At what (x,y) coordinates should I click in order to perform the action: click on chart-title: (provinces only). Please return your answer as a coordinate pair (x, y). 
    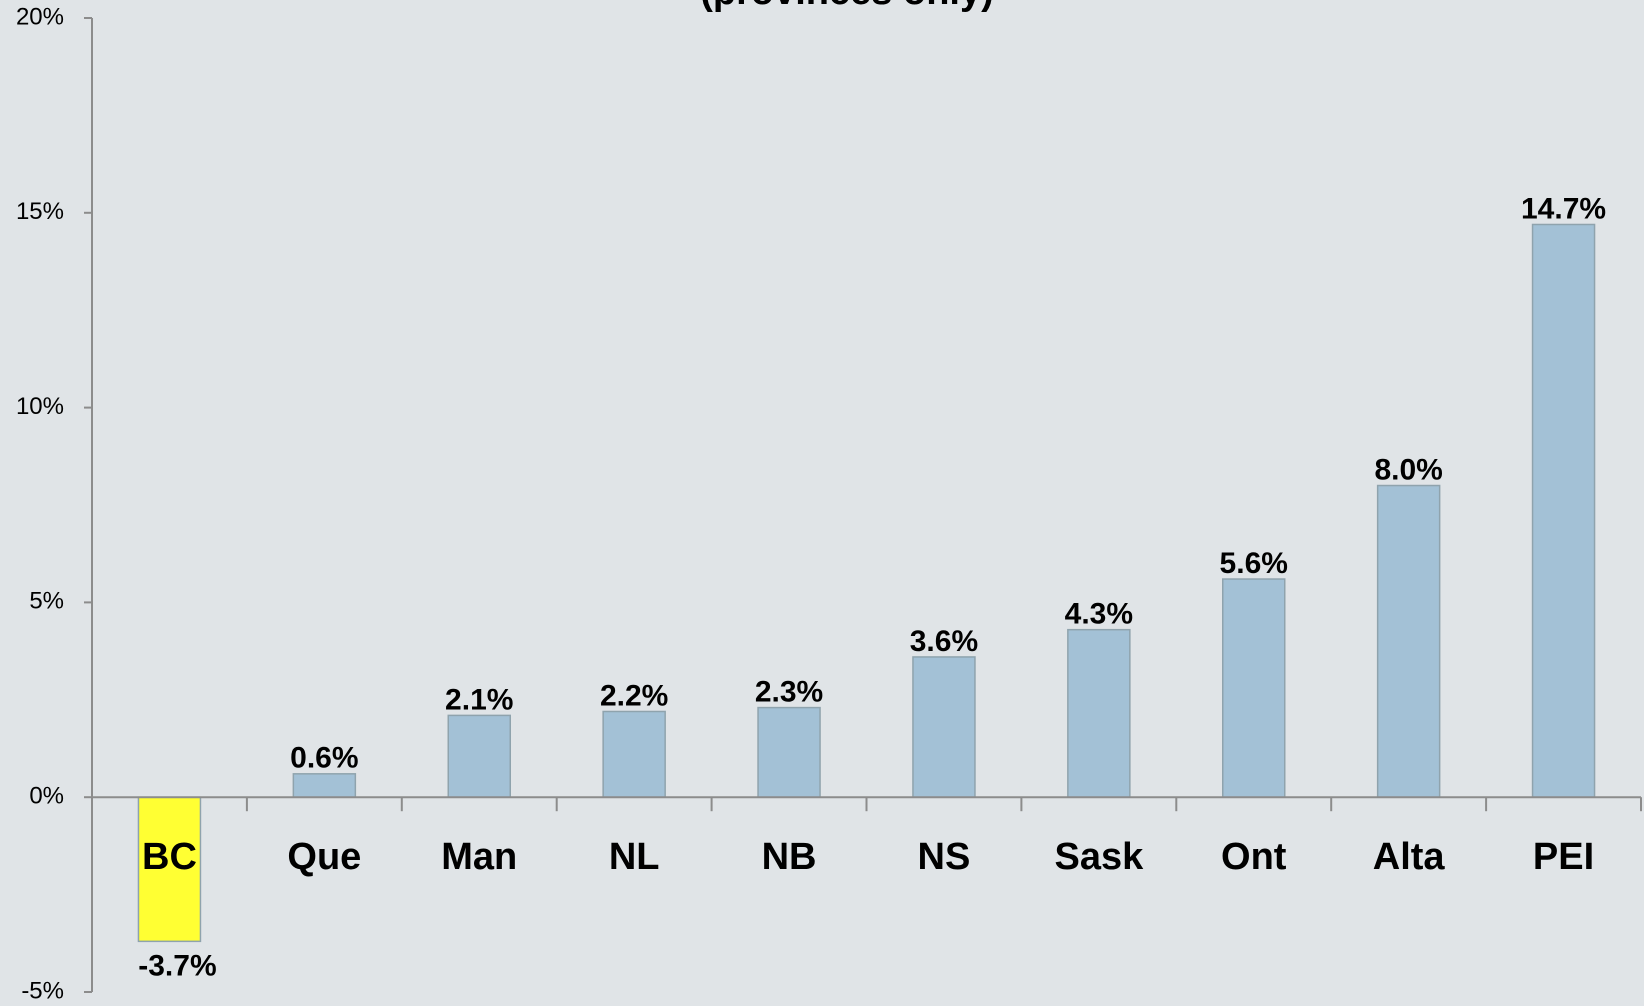
    Looking at the image, I should click on (847, 6).